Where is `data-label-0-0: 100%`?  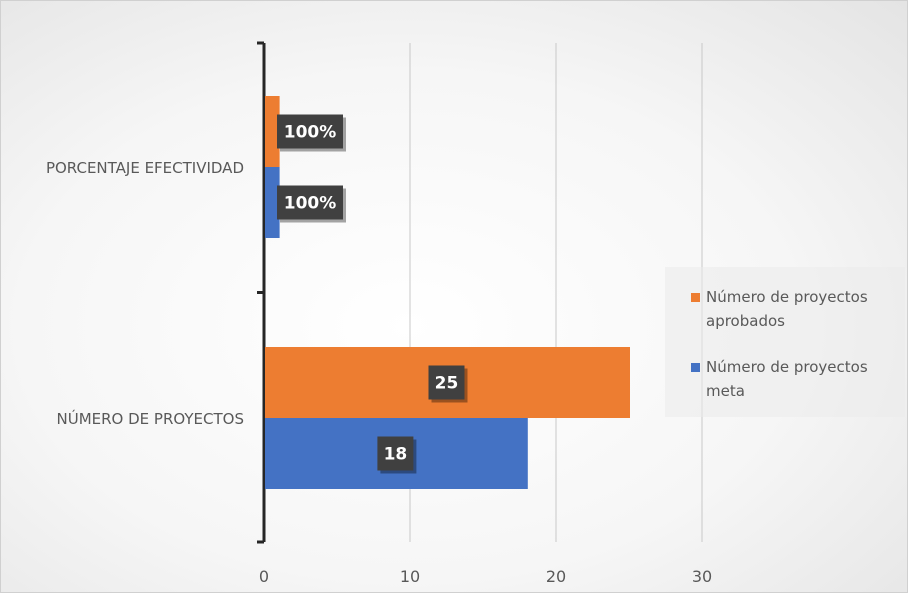 data-label-0-0: 100% is located at coordinates (310, 133).